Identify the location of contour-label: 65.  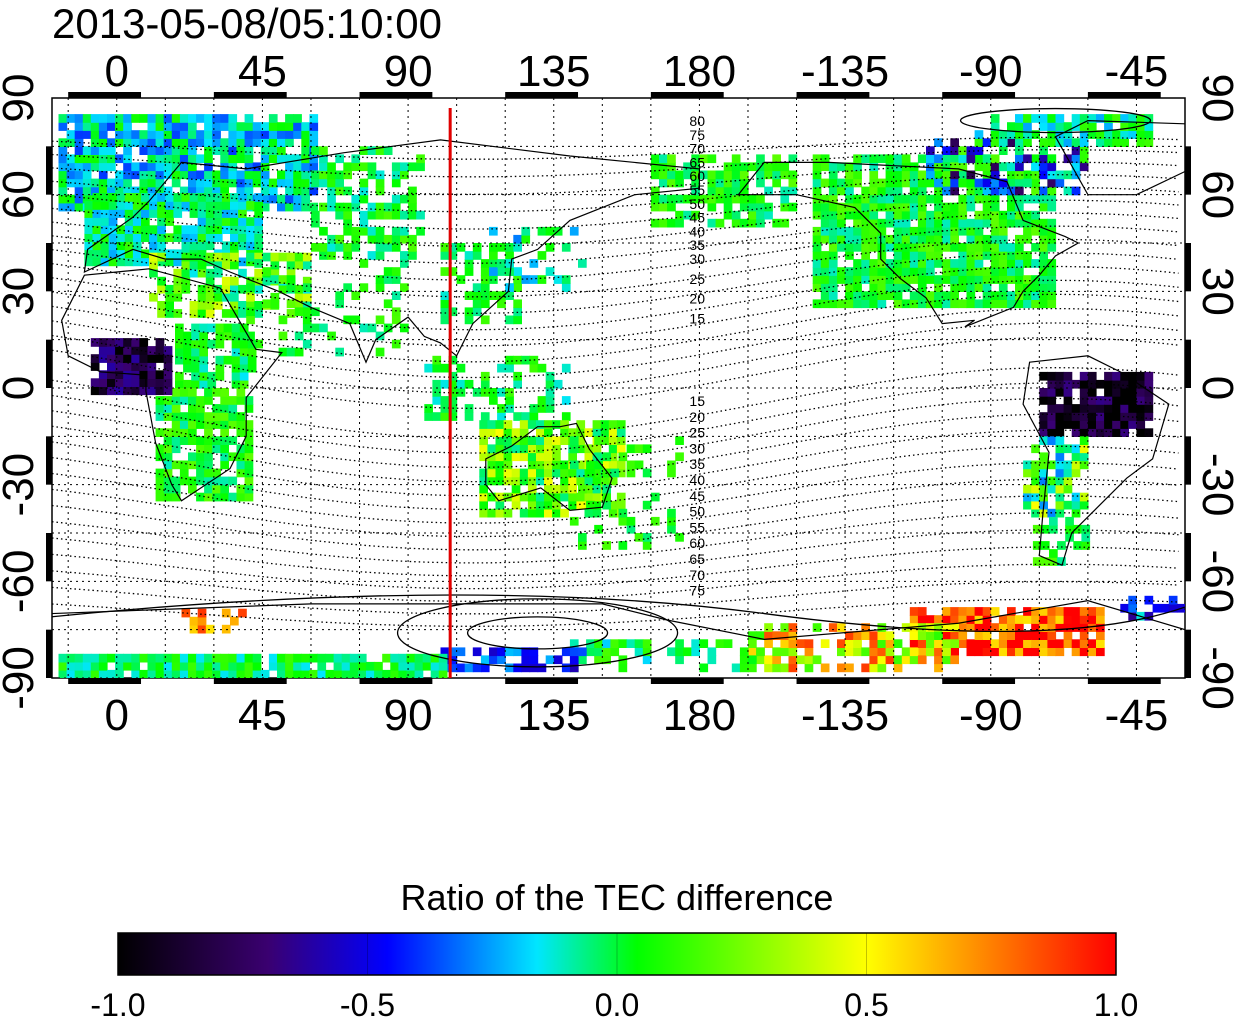
(697, 162).